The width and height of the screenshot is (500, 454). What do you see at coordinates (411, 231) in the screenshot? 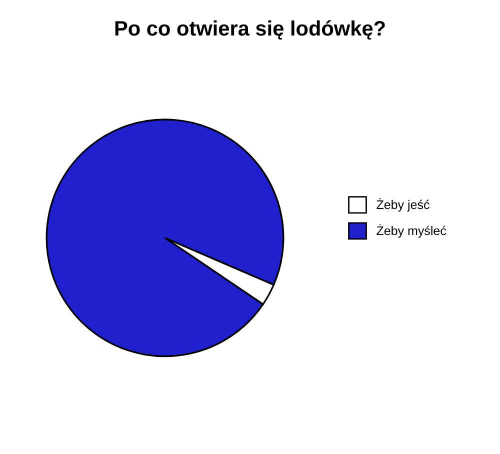
I see `legend-label: Żeby myśleć` at bounding box center [411, 231].